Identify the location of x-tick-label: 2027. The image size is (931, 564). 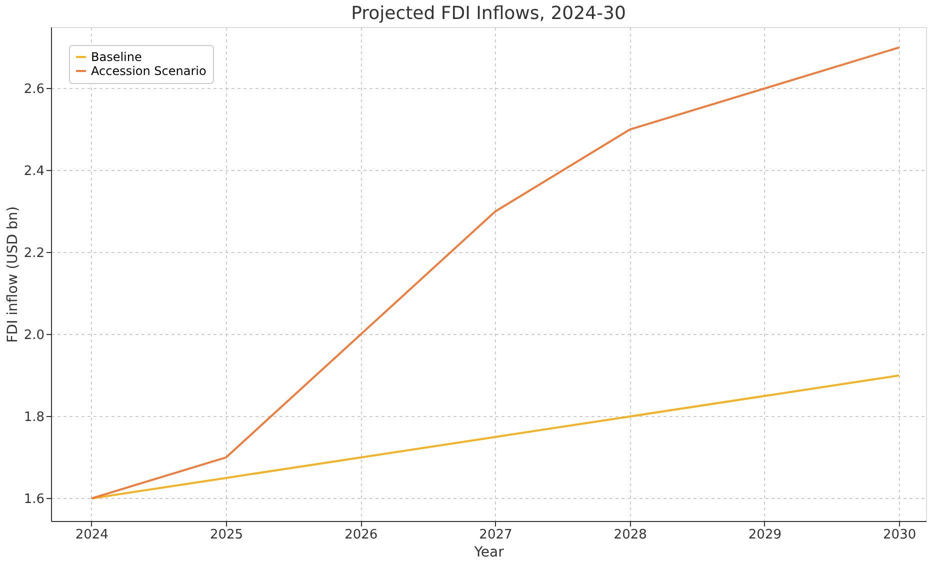
(495, 535).